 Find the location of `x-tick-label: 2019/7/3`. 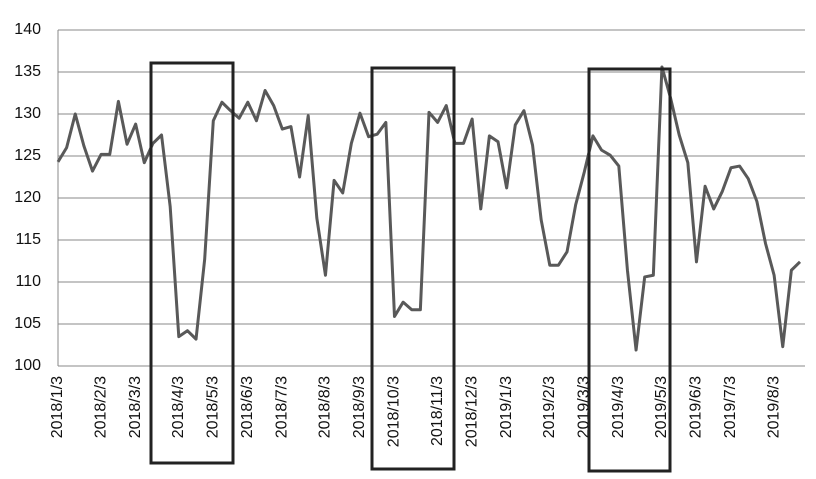

x-tick-label: 2019/7/3 is located at coordinates (730, 407).